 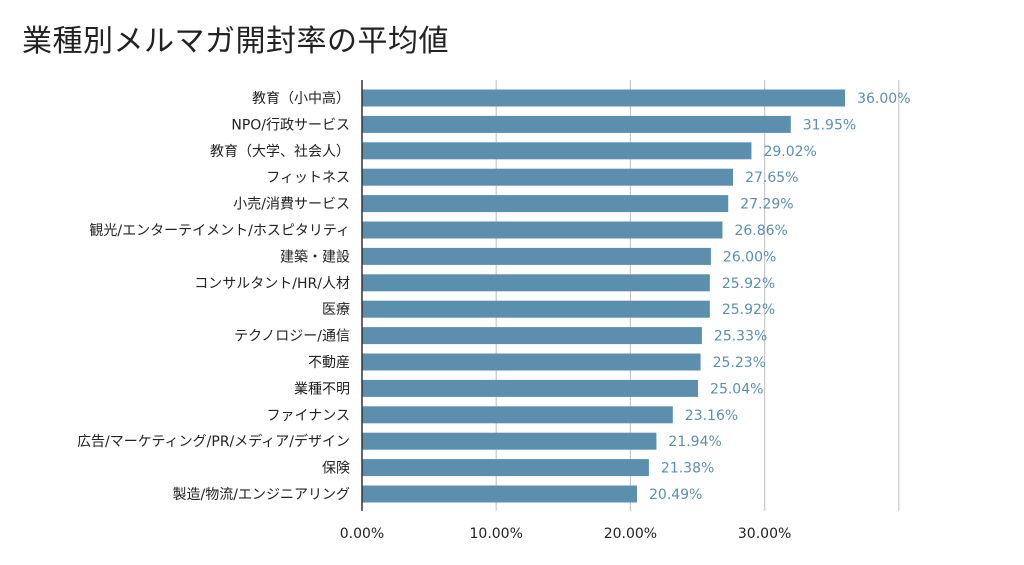 What do you see at coordinates (292, 337) in the screenshot?
I see `category-label: テクノロジー/通信` at bounding box center [292, 337].